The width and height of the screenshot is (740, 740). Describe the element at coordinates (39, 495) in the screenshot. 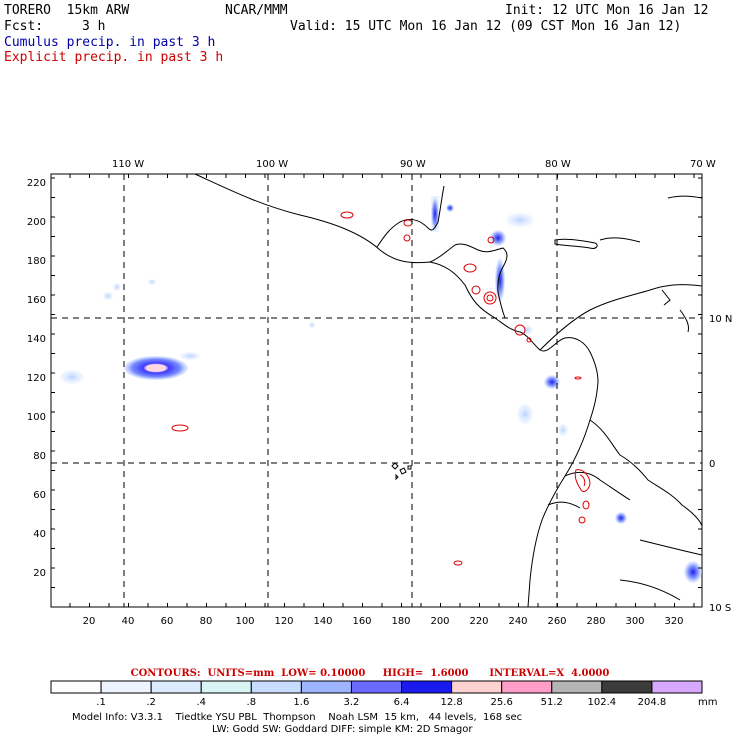

I see `y-tick-label: 60` at that location.